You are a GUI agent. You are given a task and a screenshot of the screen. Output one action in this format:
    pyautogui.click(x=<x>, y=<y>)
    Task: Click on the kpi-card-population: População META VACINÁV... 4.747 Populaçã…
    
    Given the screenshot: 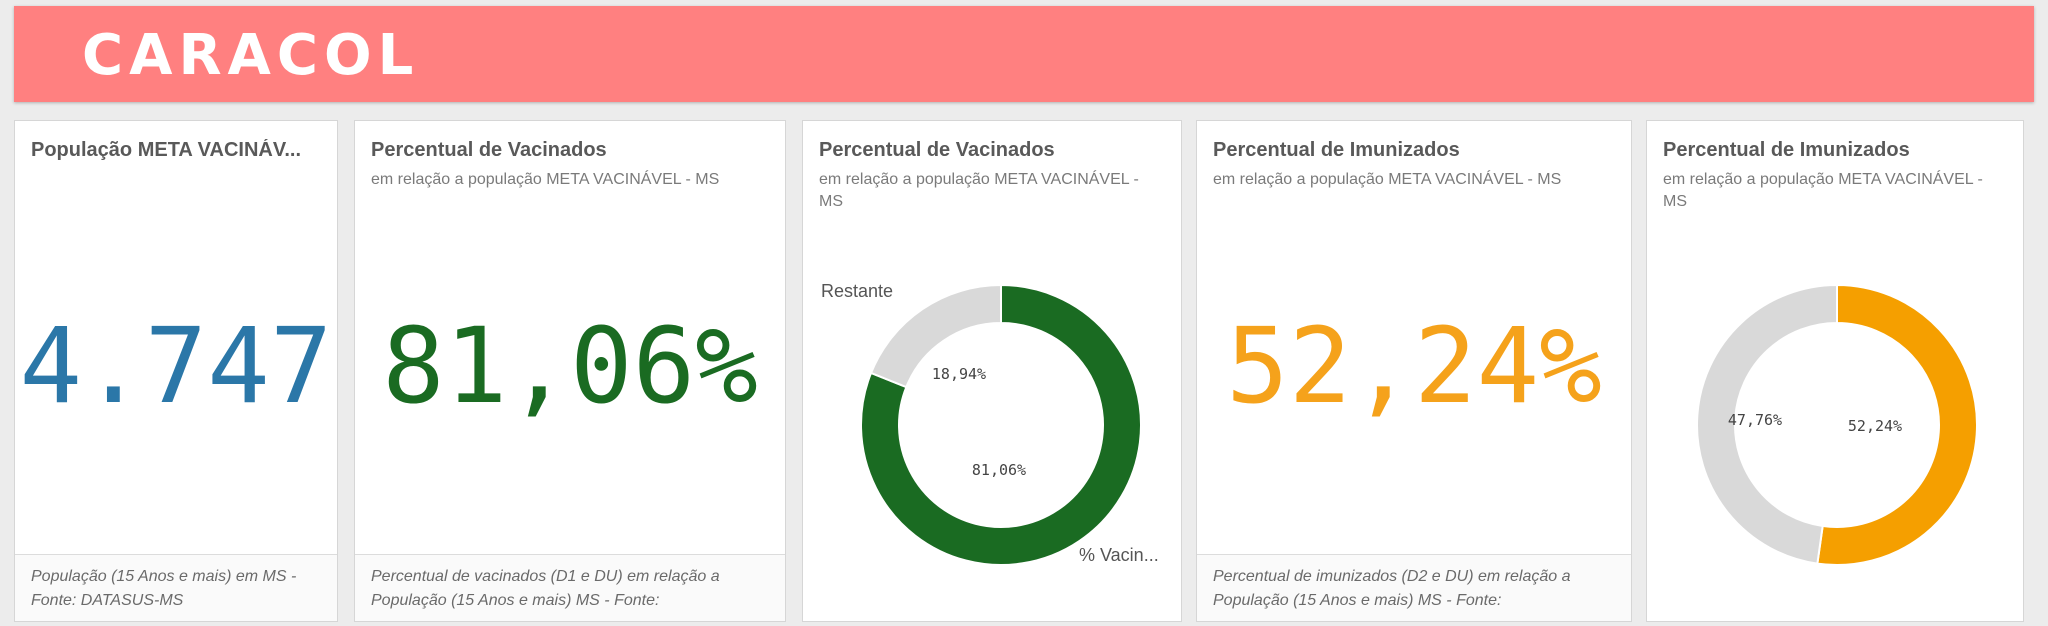 What is the action you would take?
    pyautogui.click(x=176, y=371)
    